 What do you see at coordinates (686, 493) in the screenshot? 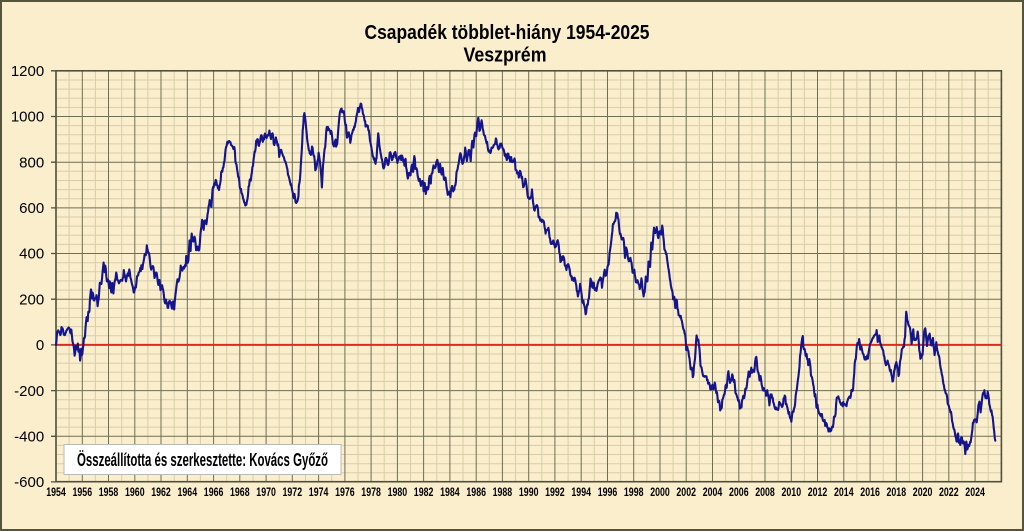
I see `svg-text: 2002` at bounding box center [686, 493].